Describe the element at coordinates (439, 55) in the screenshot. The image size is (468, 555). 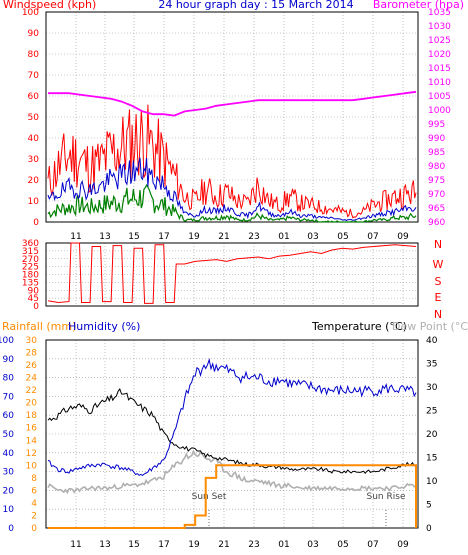
I see `baro-y-tick-1020: 1020` at that location.